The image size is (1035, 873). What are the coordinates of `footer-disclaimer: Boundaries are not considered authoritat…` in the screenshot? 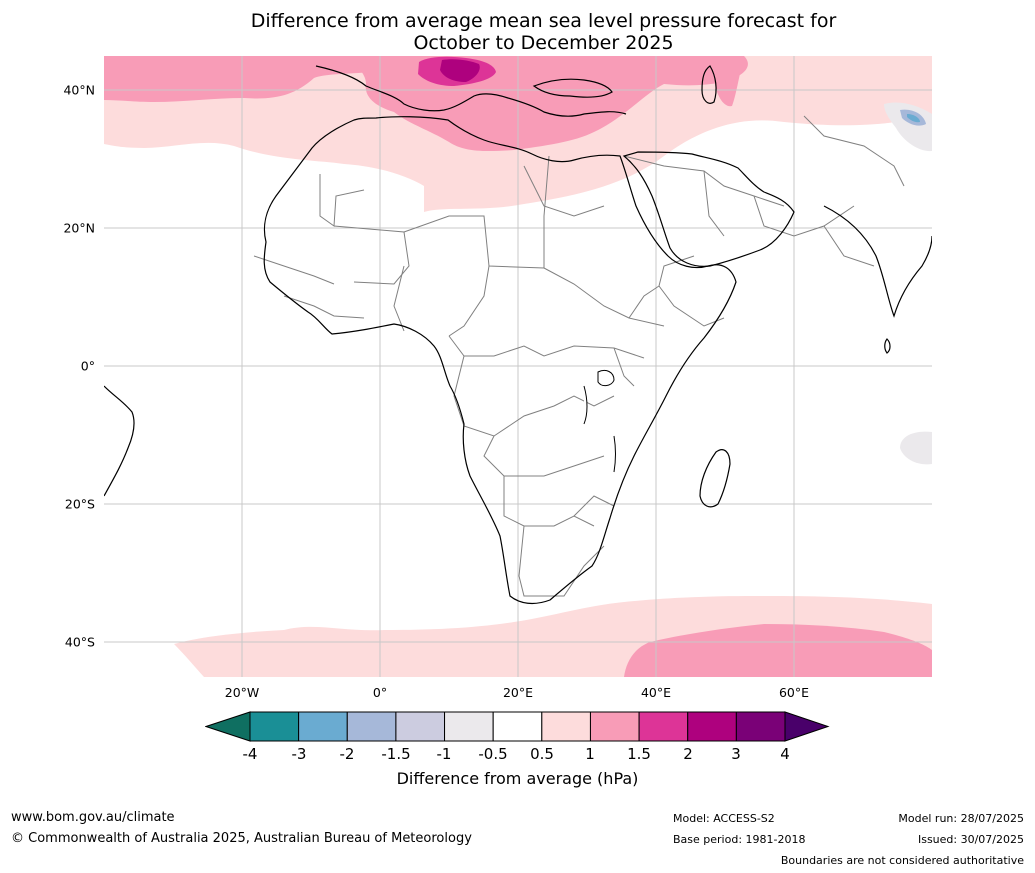 It's located at (902, 860).